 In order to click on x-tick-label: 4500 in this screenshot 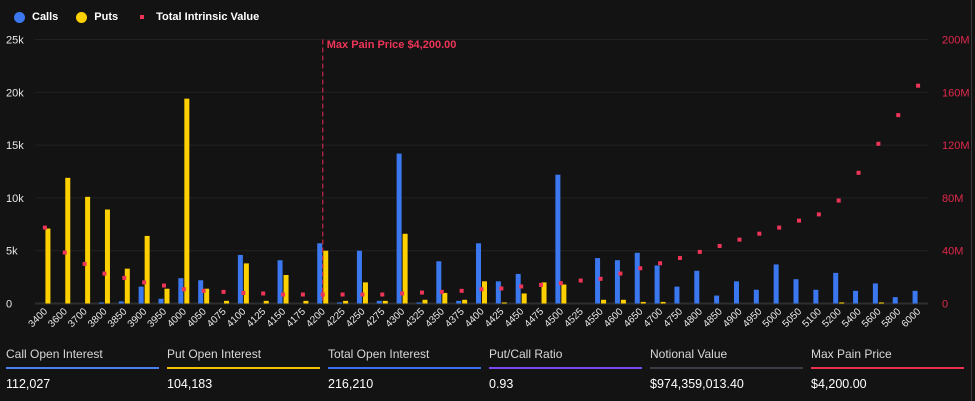, I will do `click(554, 318)`.